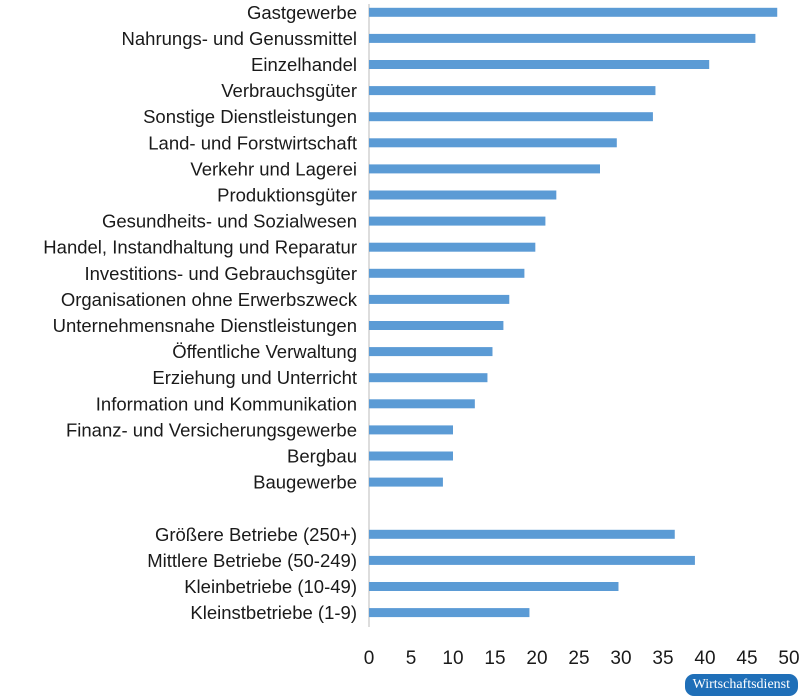 This screenshot has height=698, width=800. I want to click on category-label: Verkehr und Lagerei, so click(273, 168).